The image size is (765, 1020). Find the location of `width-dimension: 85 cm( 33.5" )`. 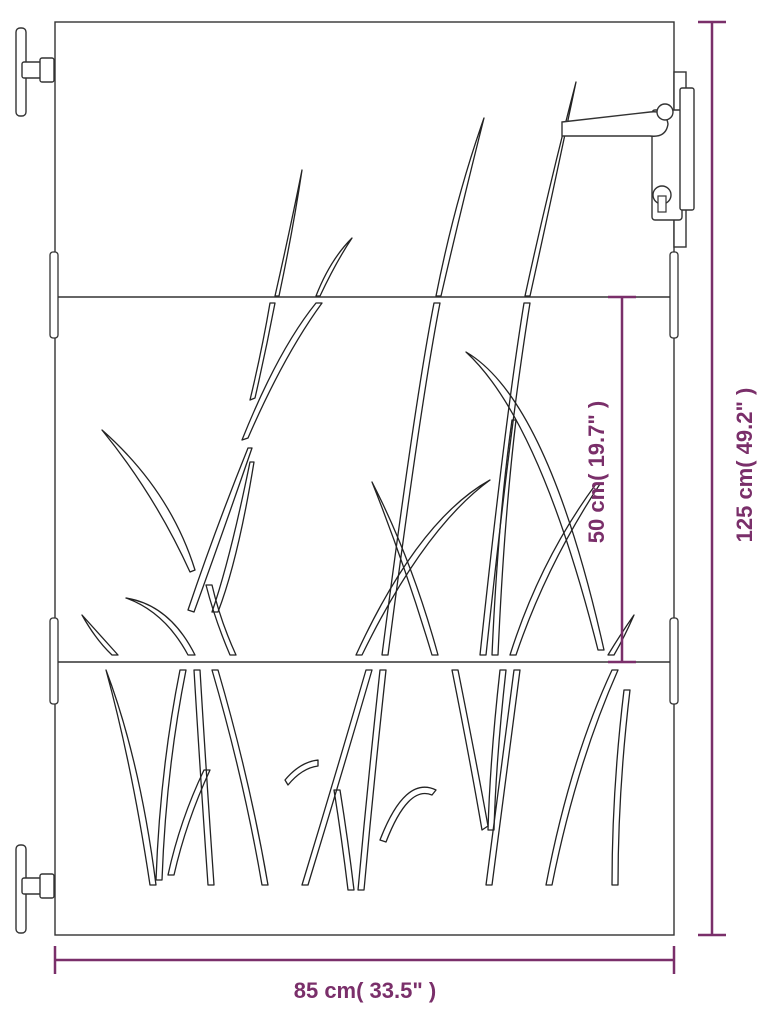

width-dimension: 85 cm( 33.5" ) is located at coordinates (364, 974).